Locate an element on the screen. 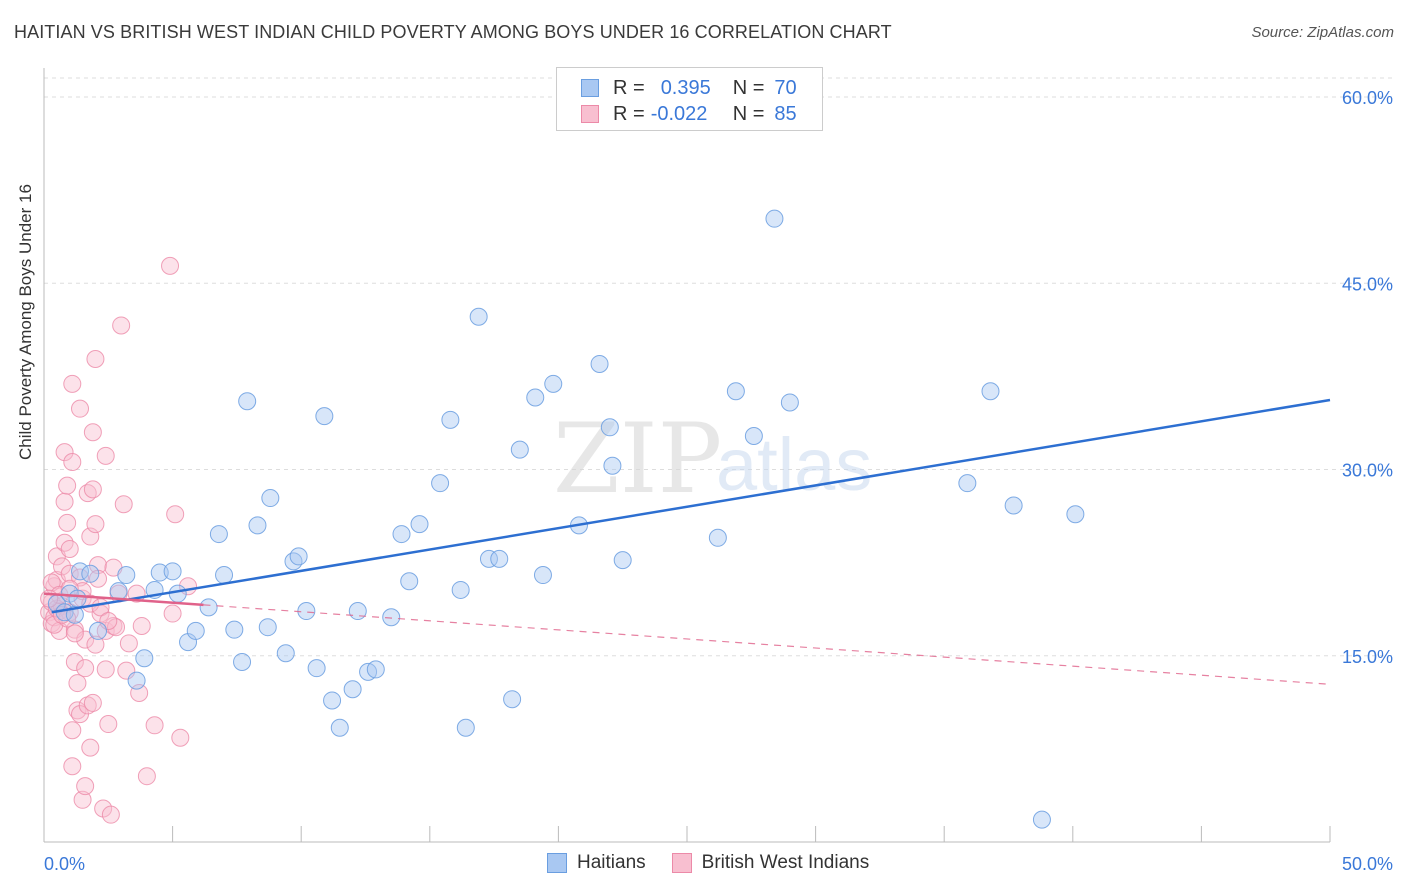 The image size is (1406, 892). legend-row-bwi: R = -0.022 N = 85 is located at coordinates (689, 114).